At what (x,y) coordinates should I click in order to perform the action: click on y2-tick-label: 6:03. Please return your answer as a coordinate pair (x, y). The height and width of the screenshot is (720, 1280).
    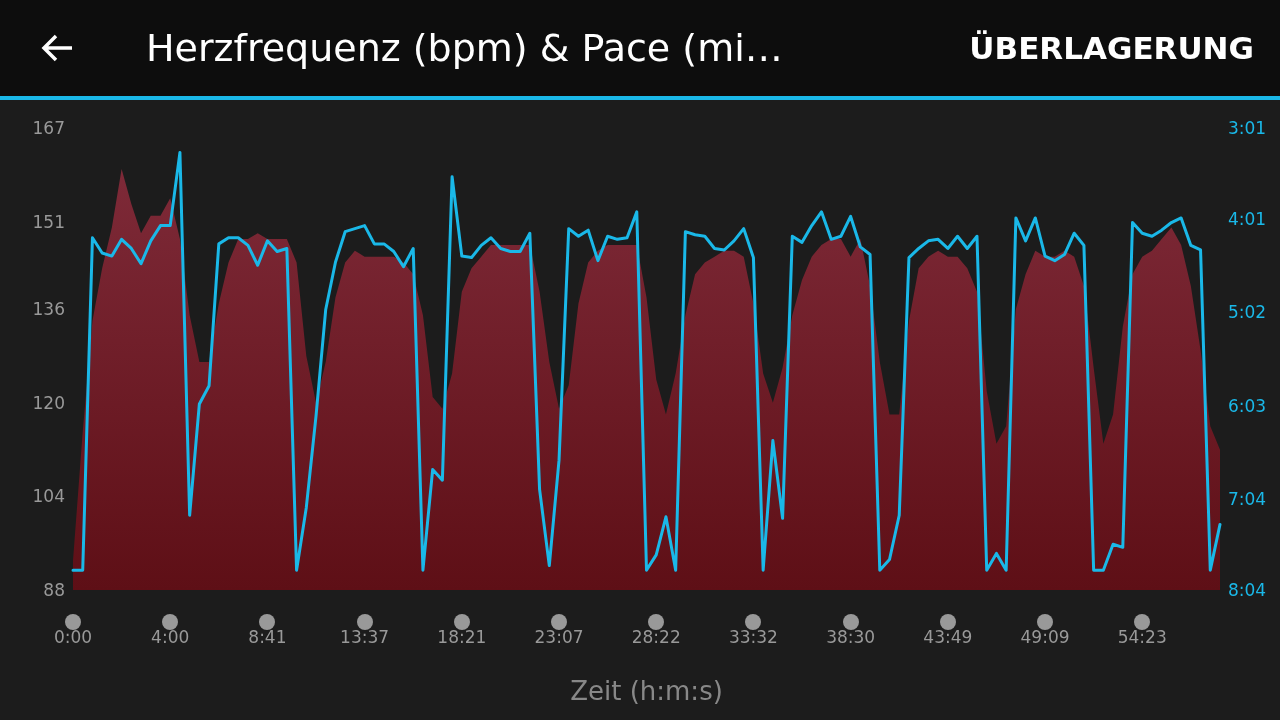
    Looking at the image, I should click on (1247, 405).